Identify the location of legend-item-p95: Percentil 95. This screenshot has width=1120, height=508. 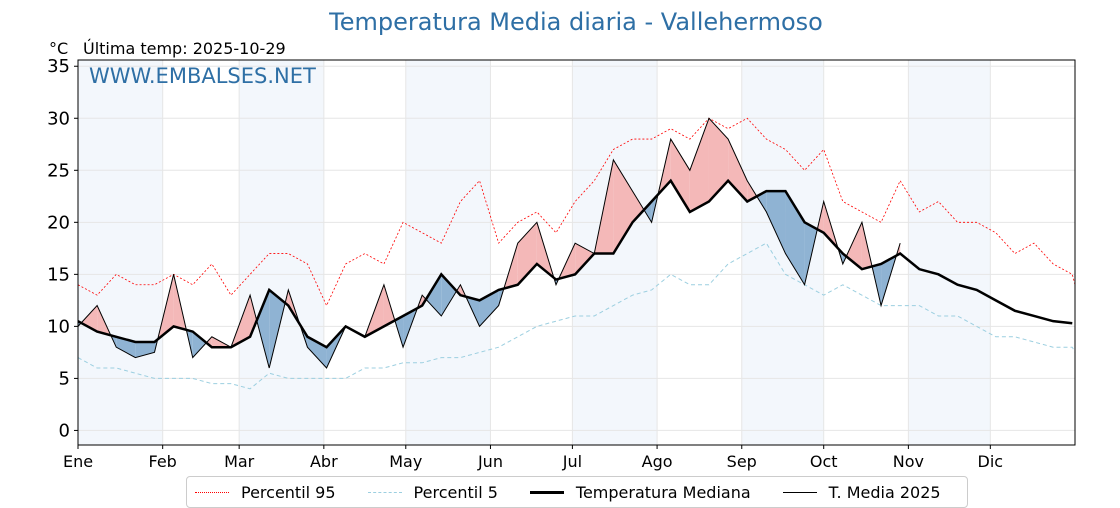
(265, 492).